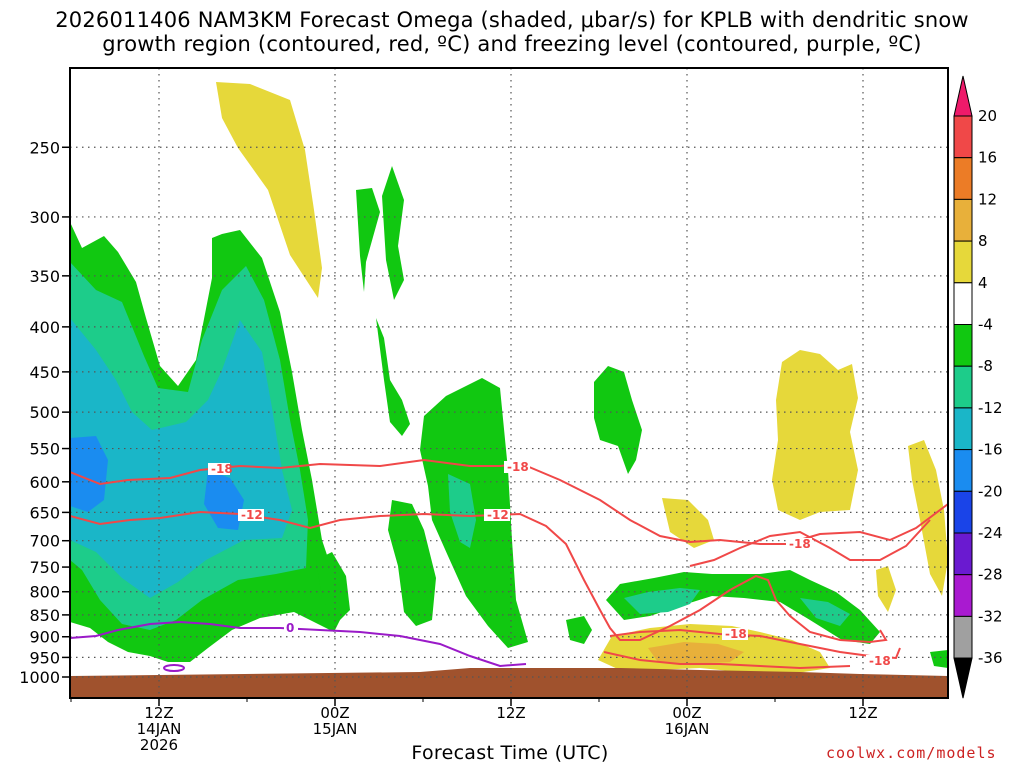  I want to click on y-tick-label: 450, so click(44, 372).